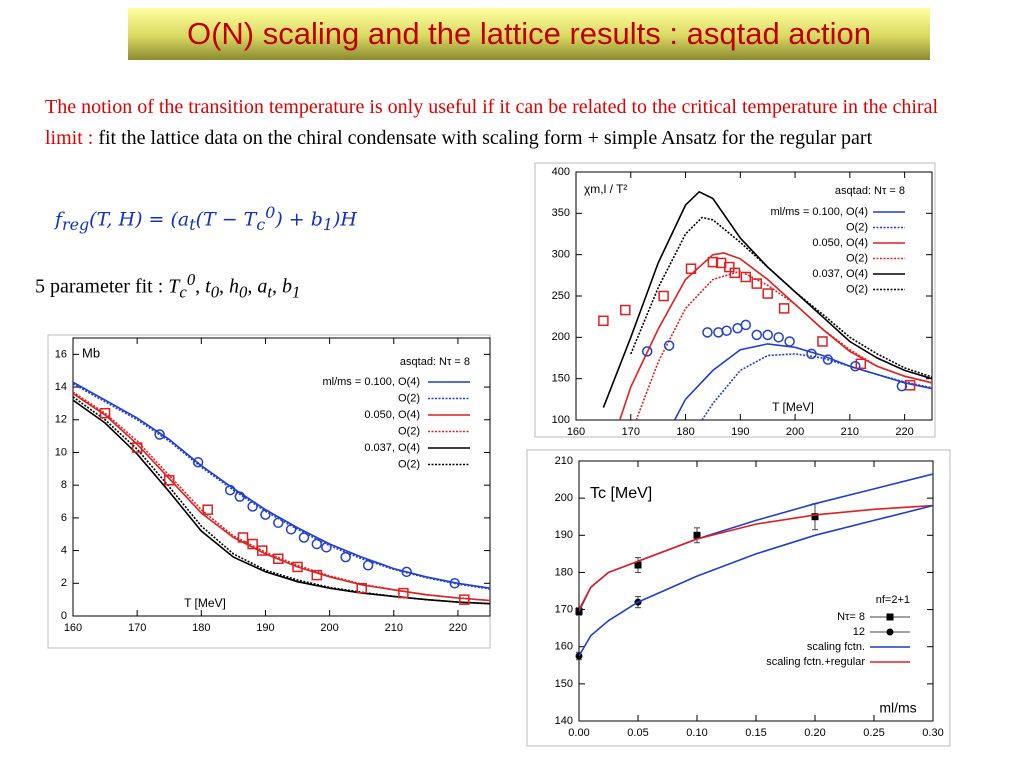  I want to click on legend-title: asqtad: Nτ = 8, so click(870, 191).